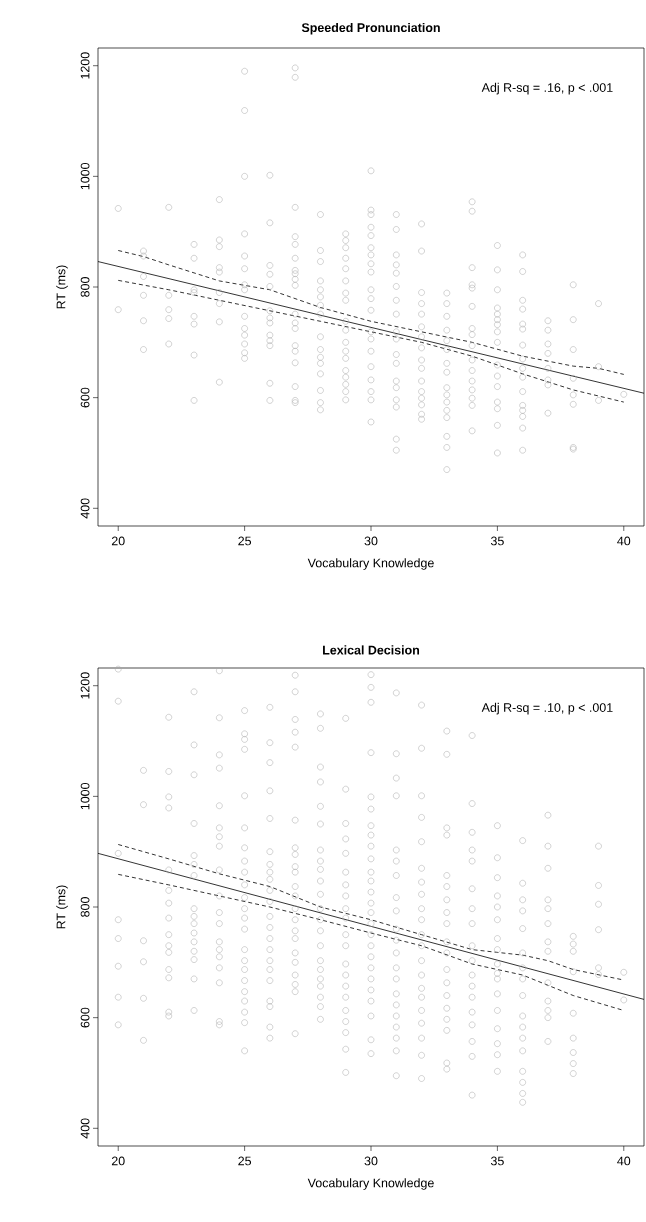 The width and height of the screenshot is (646, 1222). What do you see at coordinates (547, 708) in the screenshot?
I see `annotation: Adj R-sq = .10, p < .001` at bounding box center [547, 708].